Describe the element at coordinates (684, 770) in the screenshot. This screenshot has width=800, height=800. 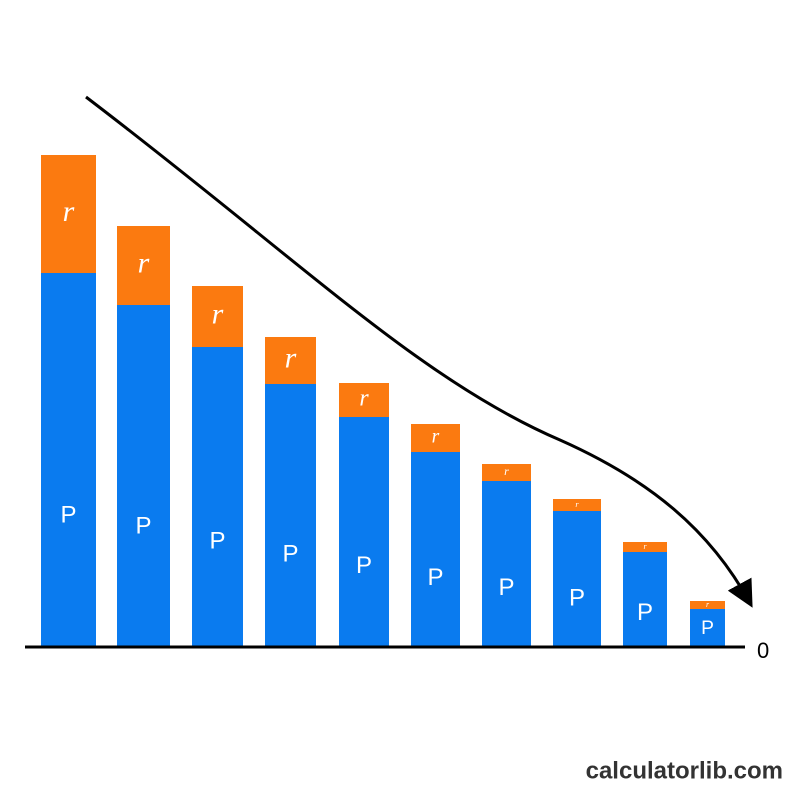
I see `watermark: calculatorlib.com` at that location.